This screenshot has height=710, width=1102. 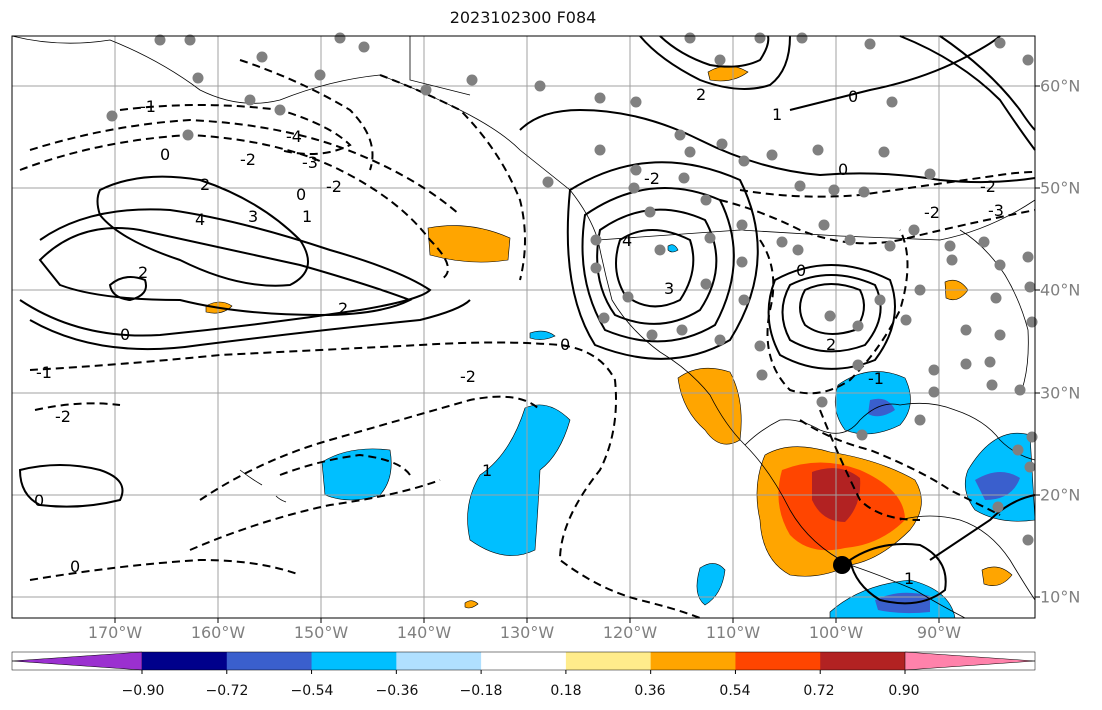 What do you see at coordinates (836, 632) in the screenshot?
I see `lon-label-100w: 100°W` at bounding box center [836, 632].